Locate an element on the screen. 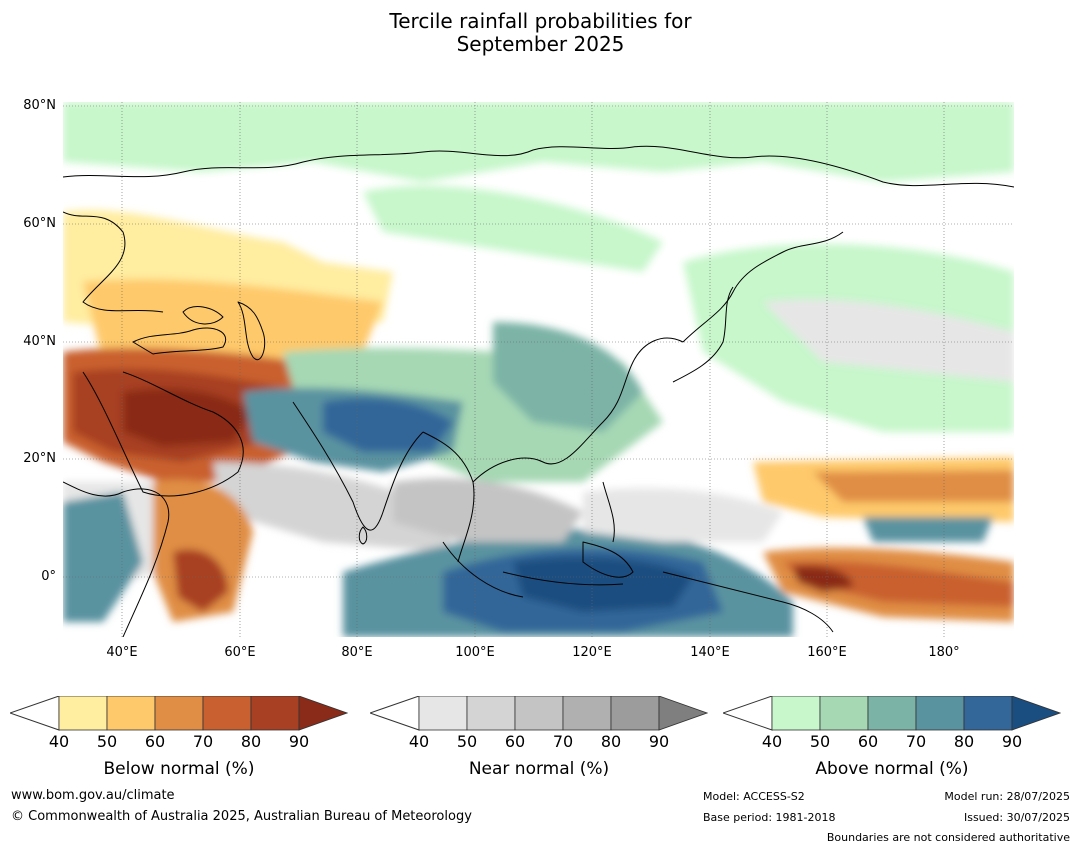  lon-label-60e: 60°E is located at coordinates (240, 652).